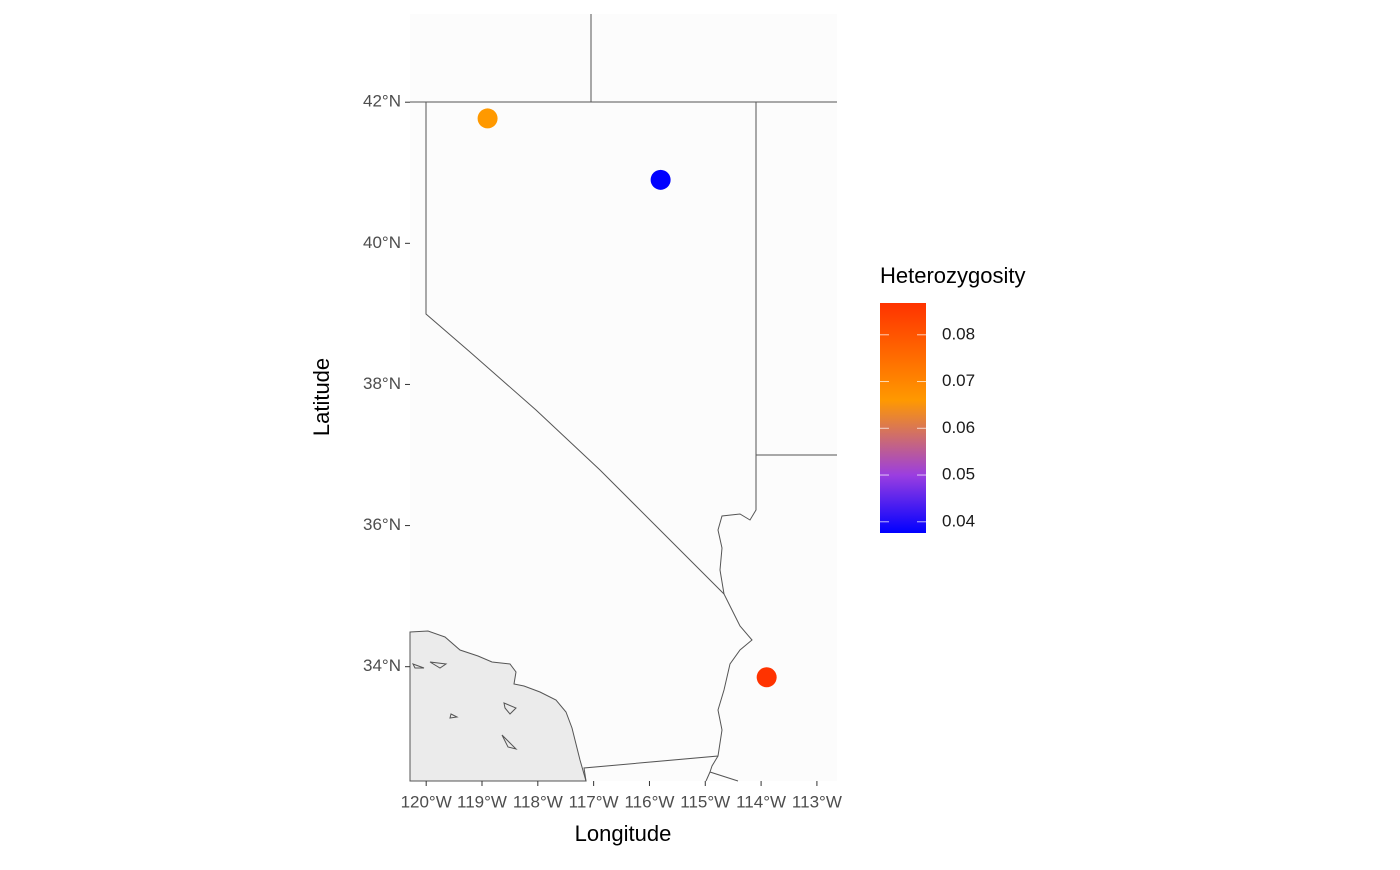  Describe the element at coordinates (761, 801) in the screenshot. I see `x-tick-label: 114°W` at that location.